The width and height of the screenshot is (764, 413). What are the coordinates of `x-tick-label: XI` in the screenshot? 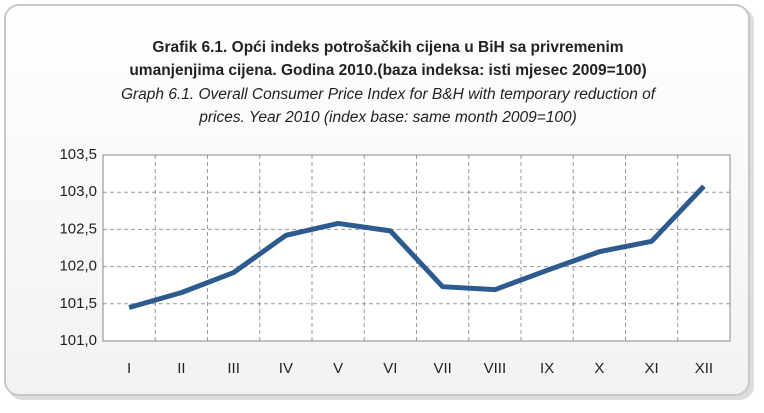 It's located at (652, 368).